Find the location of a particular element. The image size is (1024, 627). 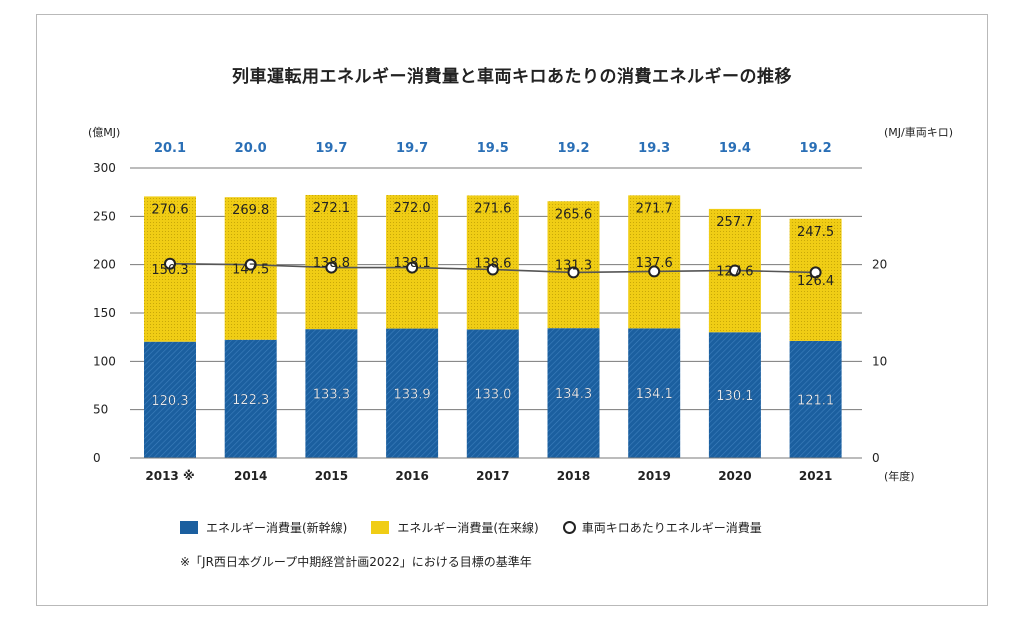

legend-label-zairai: エネルギー消費量(在来線) is located at coordinates (468, 528).